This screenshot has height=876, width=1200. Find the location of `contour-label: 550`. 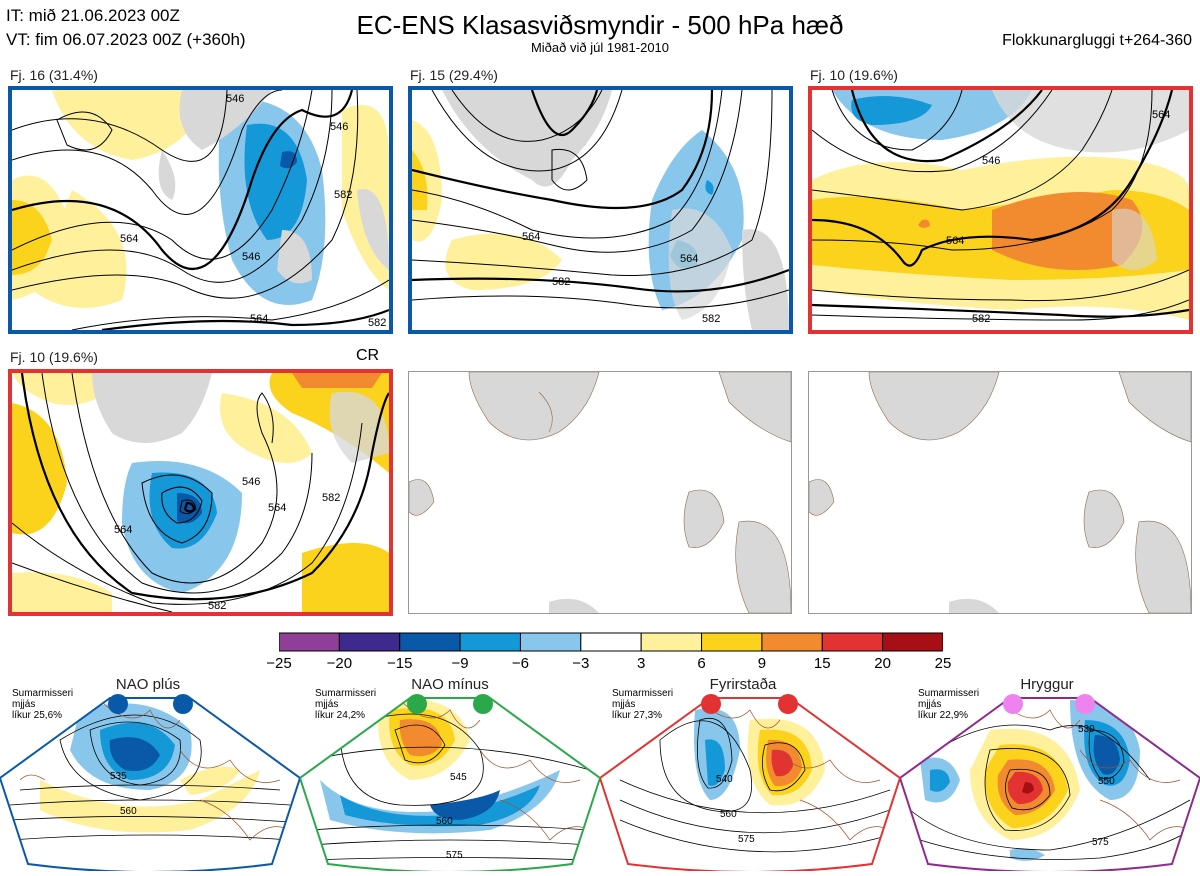

contour-label: 550 is located at coordinates (1106, 781).